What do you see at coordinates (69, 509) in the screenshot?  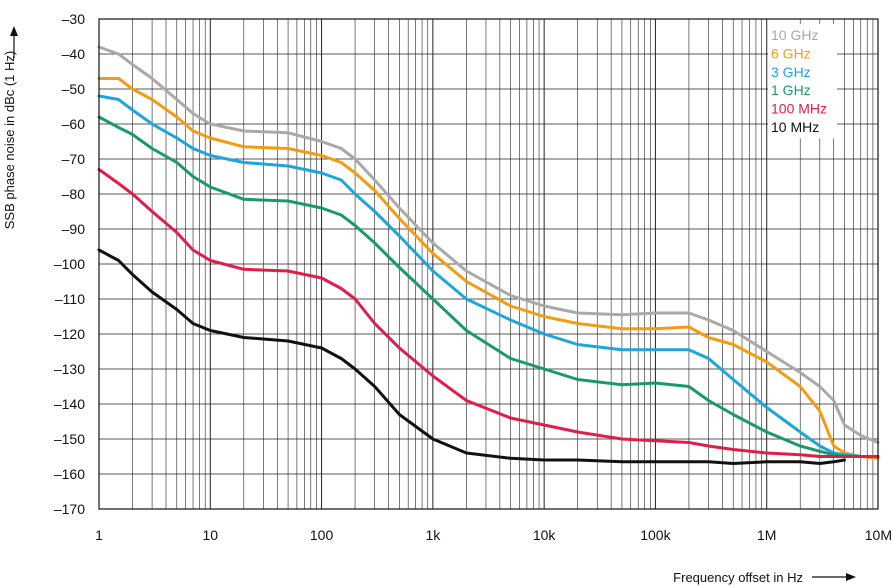 I see `y-tick-label: –170` at bounding box center [69, 509].